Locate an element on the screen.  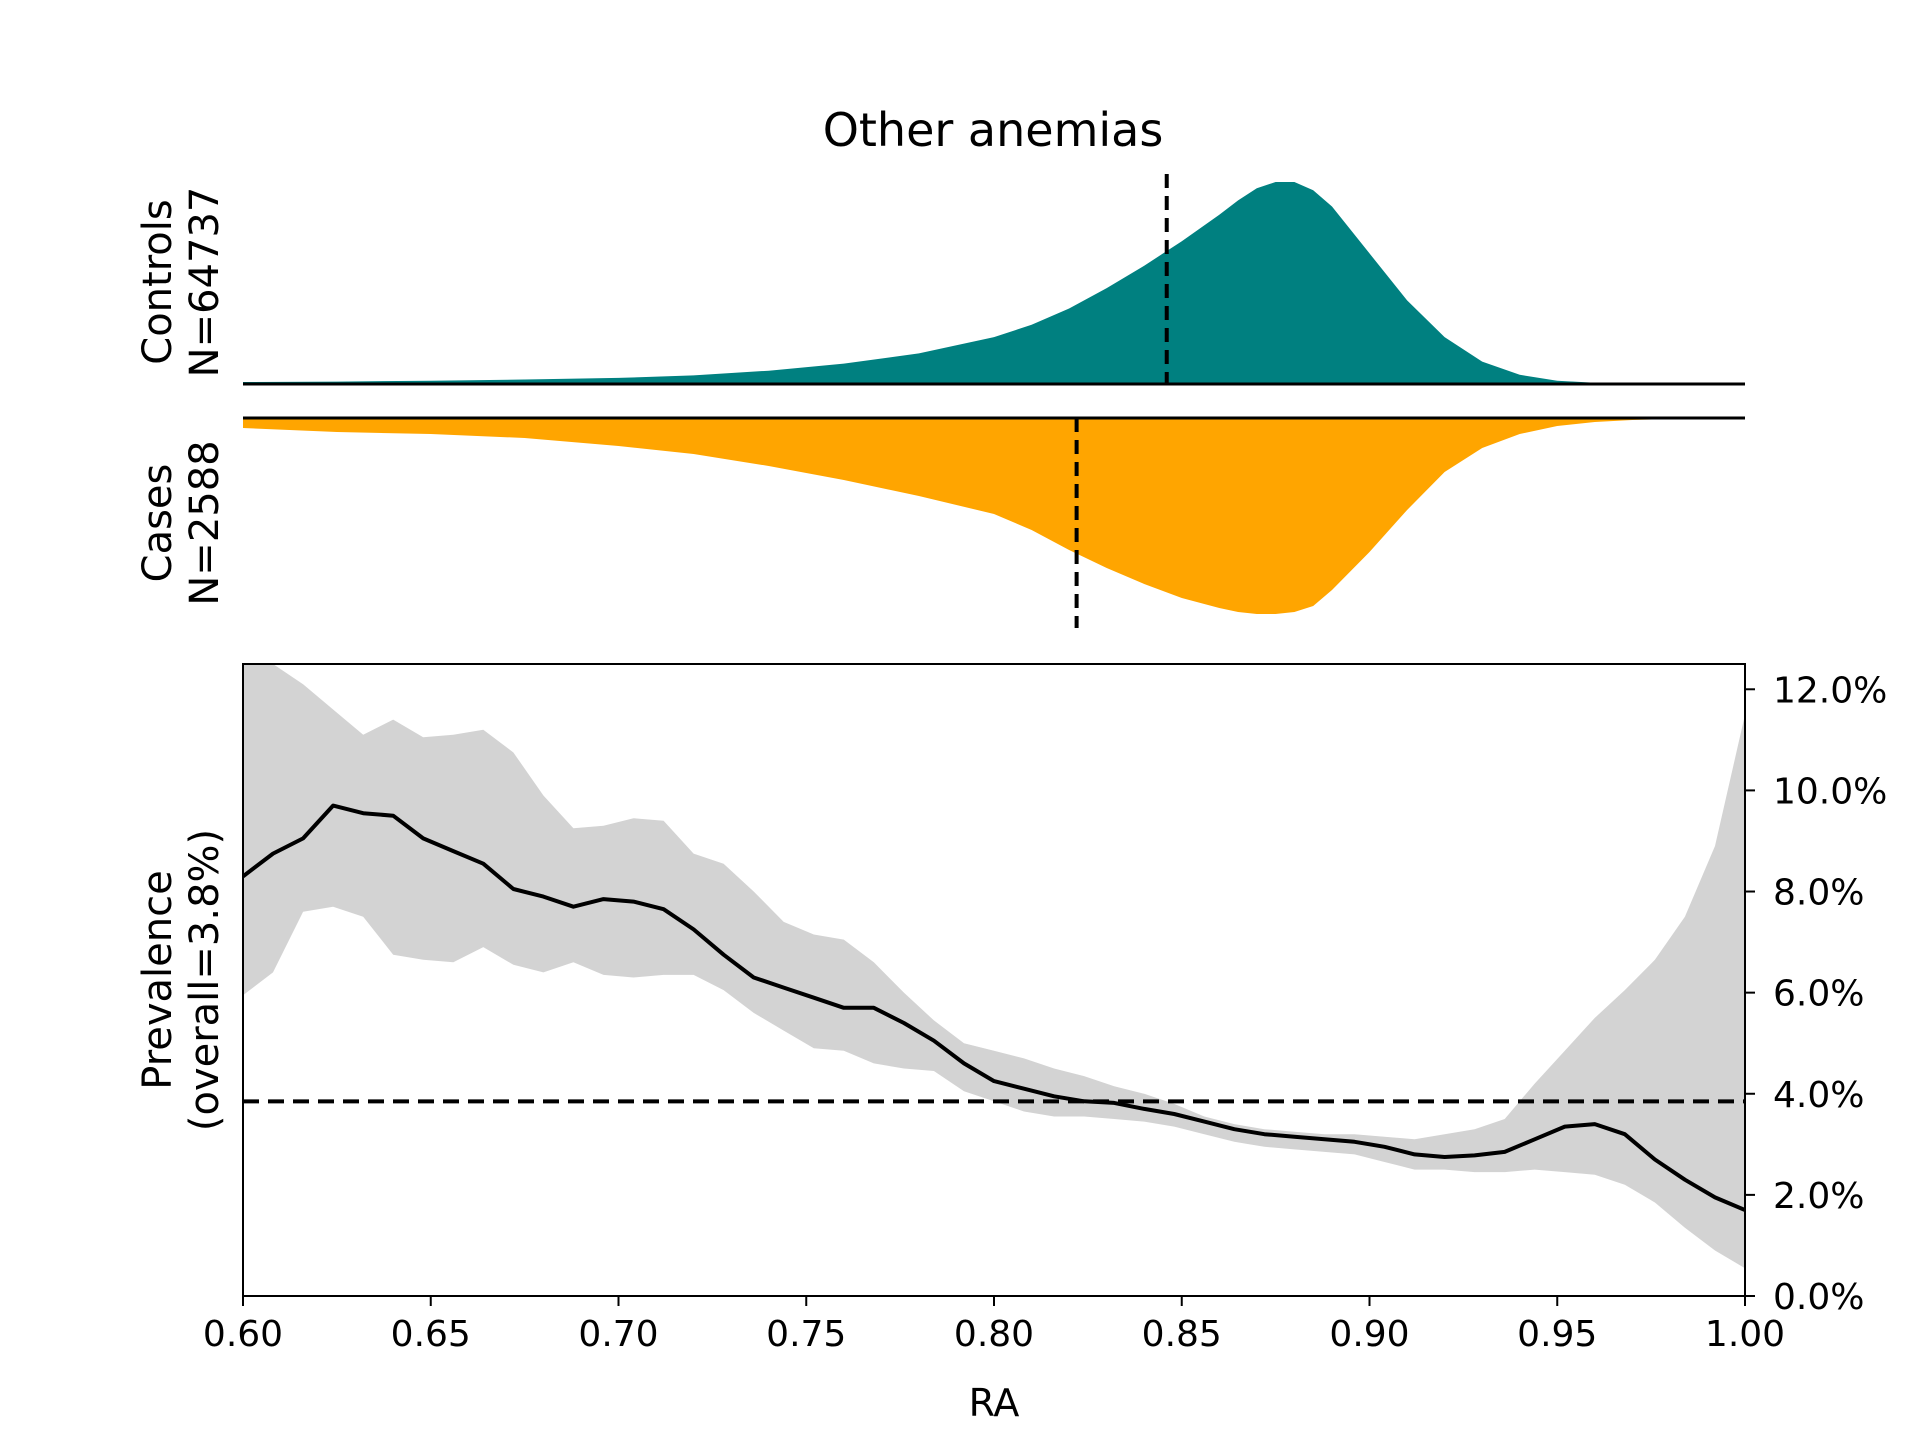
controls-count-label: N=64737 is located at coordinates (205, 282).